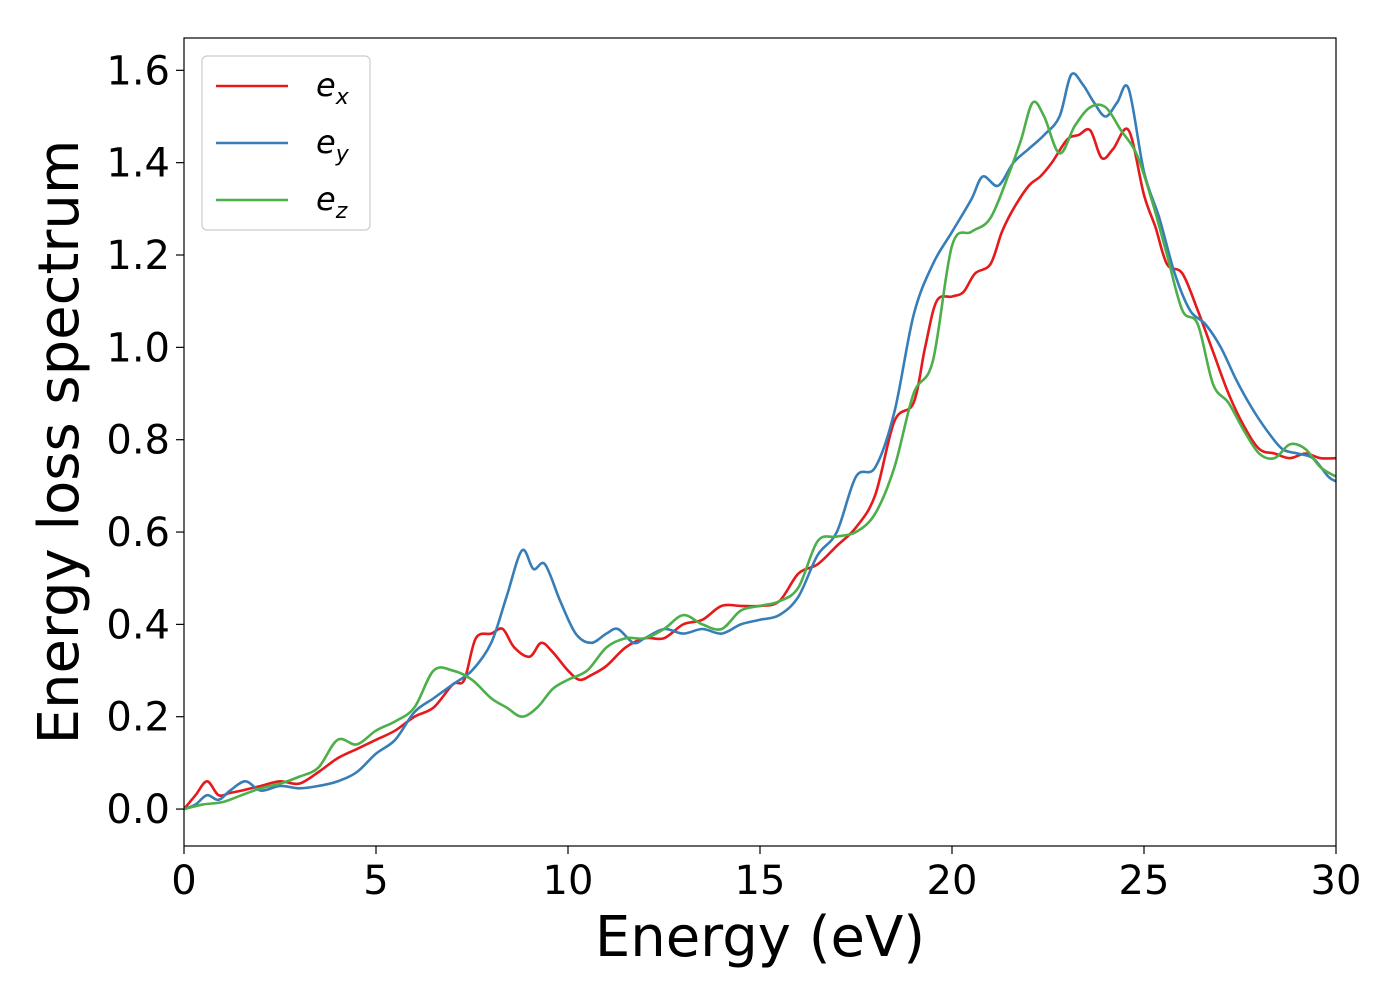 This screenshot has width=1400, height=1000. What do you see at coordinates (760, 881) in the screenshot?
I see `x-tick-label: 15` at bounding box center [760, 881].